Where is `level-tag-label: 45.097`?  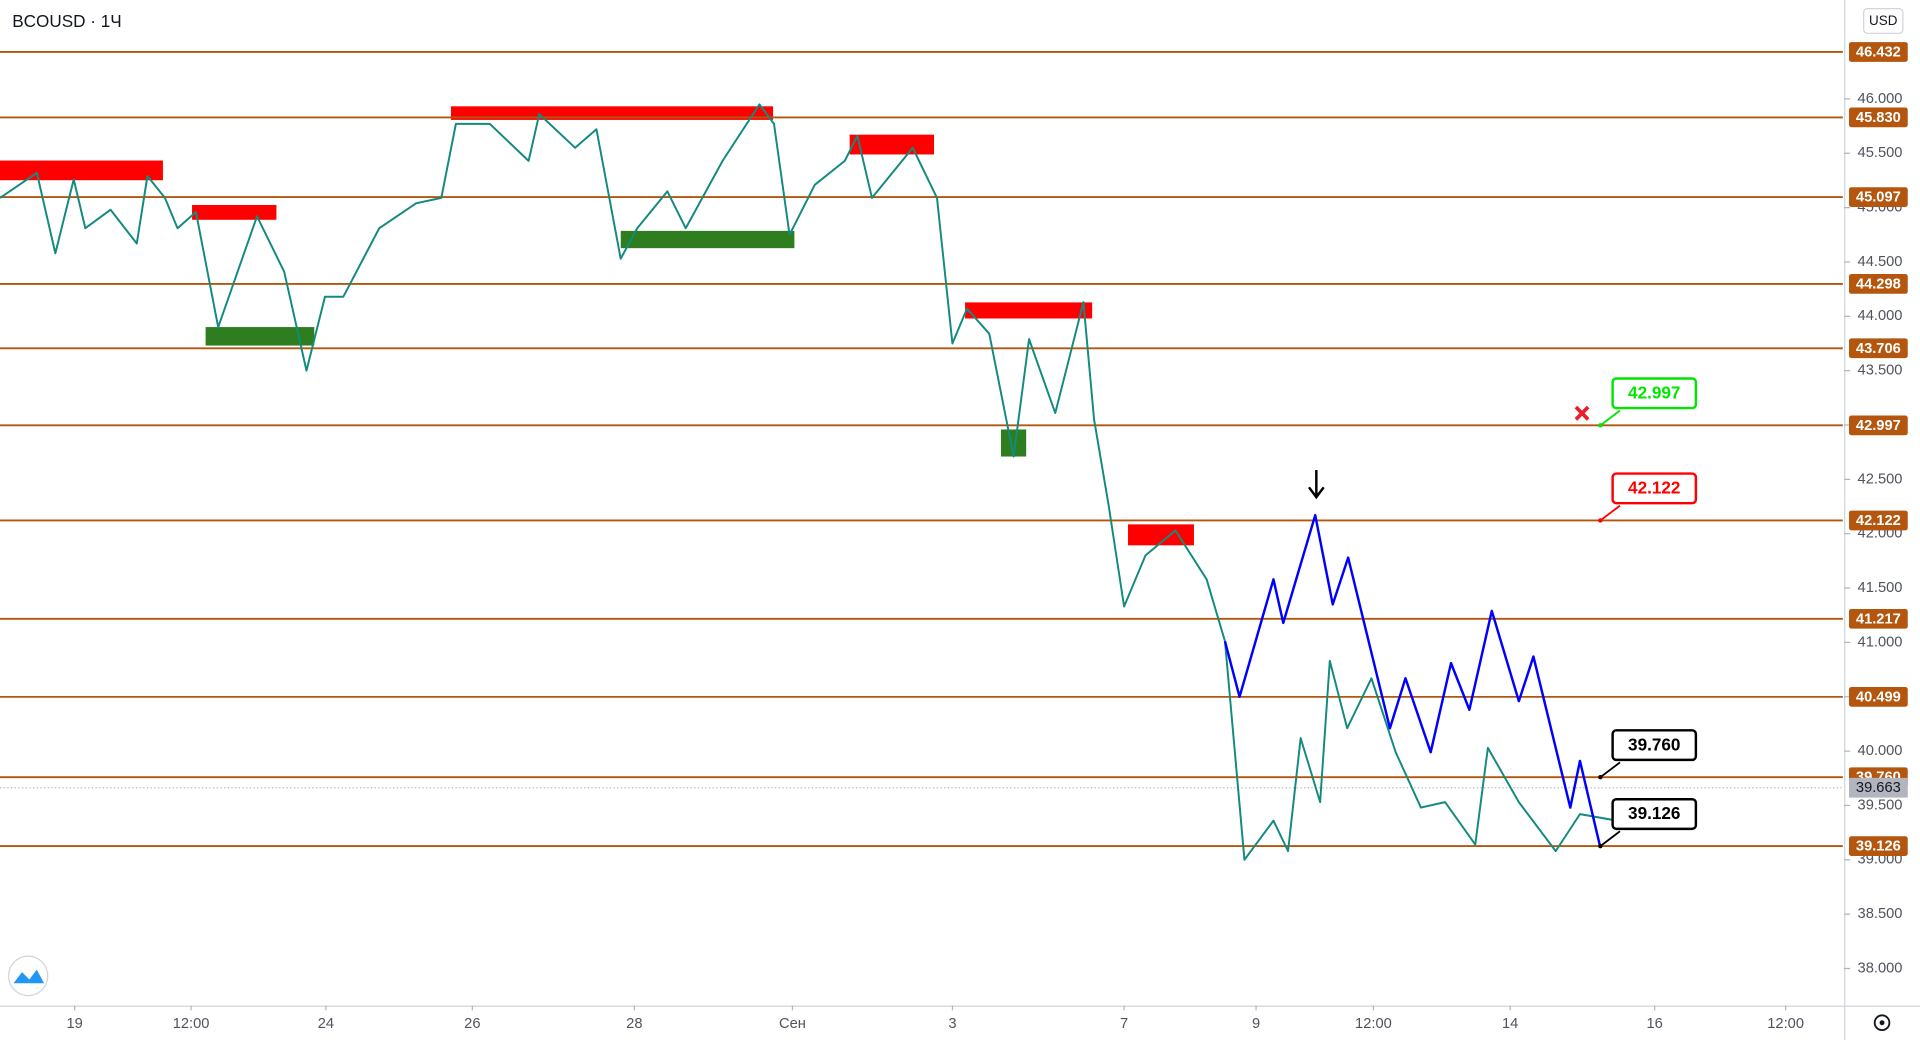 level-tag-label: 45.097 is located at coordinates (1878, 198).